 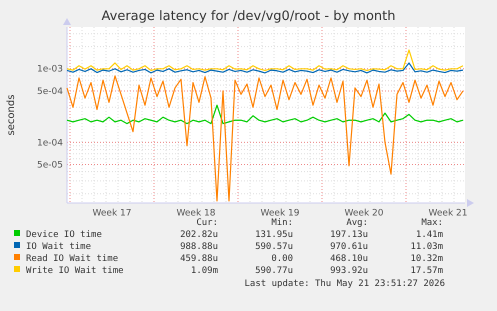 I want to click on text: 17.57m, so click(x=426, y=271).